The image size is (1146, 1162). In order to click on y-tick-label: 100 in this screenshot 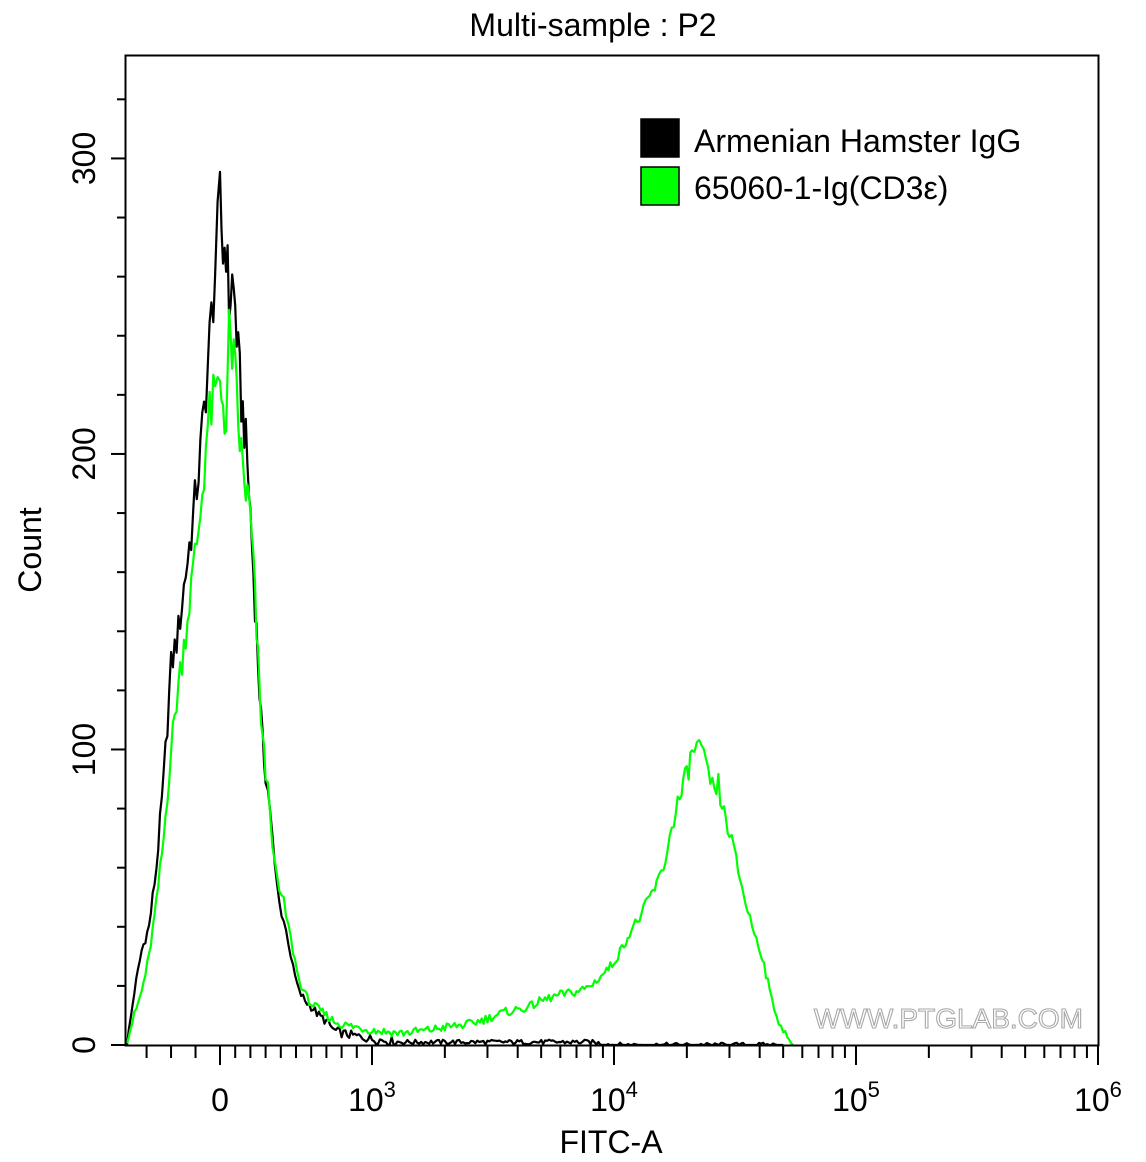, I will do `click(84, 749)`.